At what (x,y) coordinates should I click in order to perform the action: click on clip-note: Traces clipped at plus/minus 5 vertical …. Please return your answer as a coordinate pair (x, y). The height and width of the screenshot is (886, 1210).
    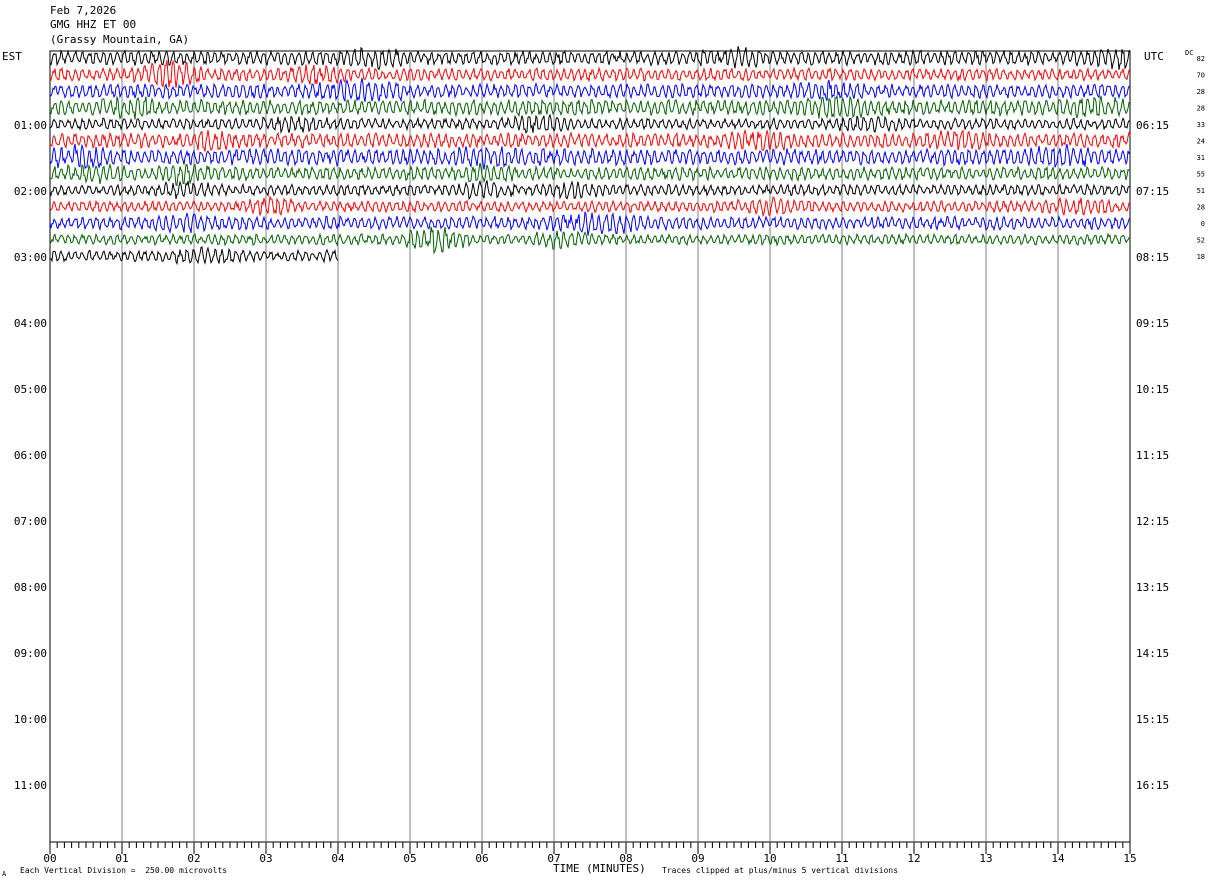
    Looking at the image, I should click on (780, 870).